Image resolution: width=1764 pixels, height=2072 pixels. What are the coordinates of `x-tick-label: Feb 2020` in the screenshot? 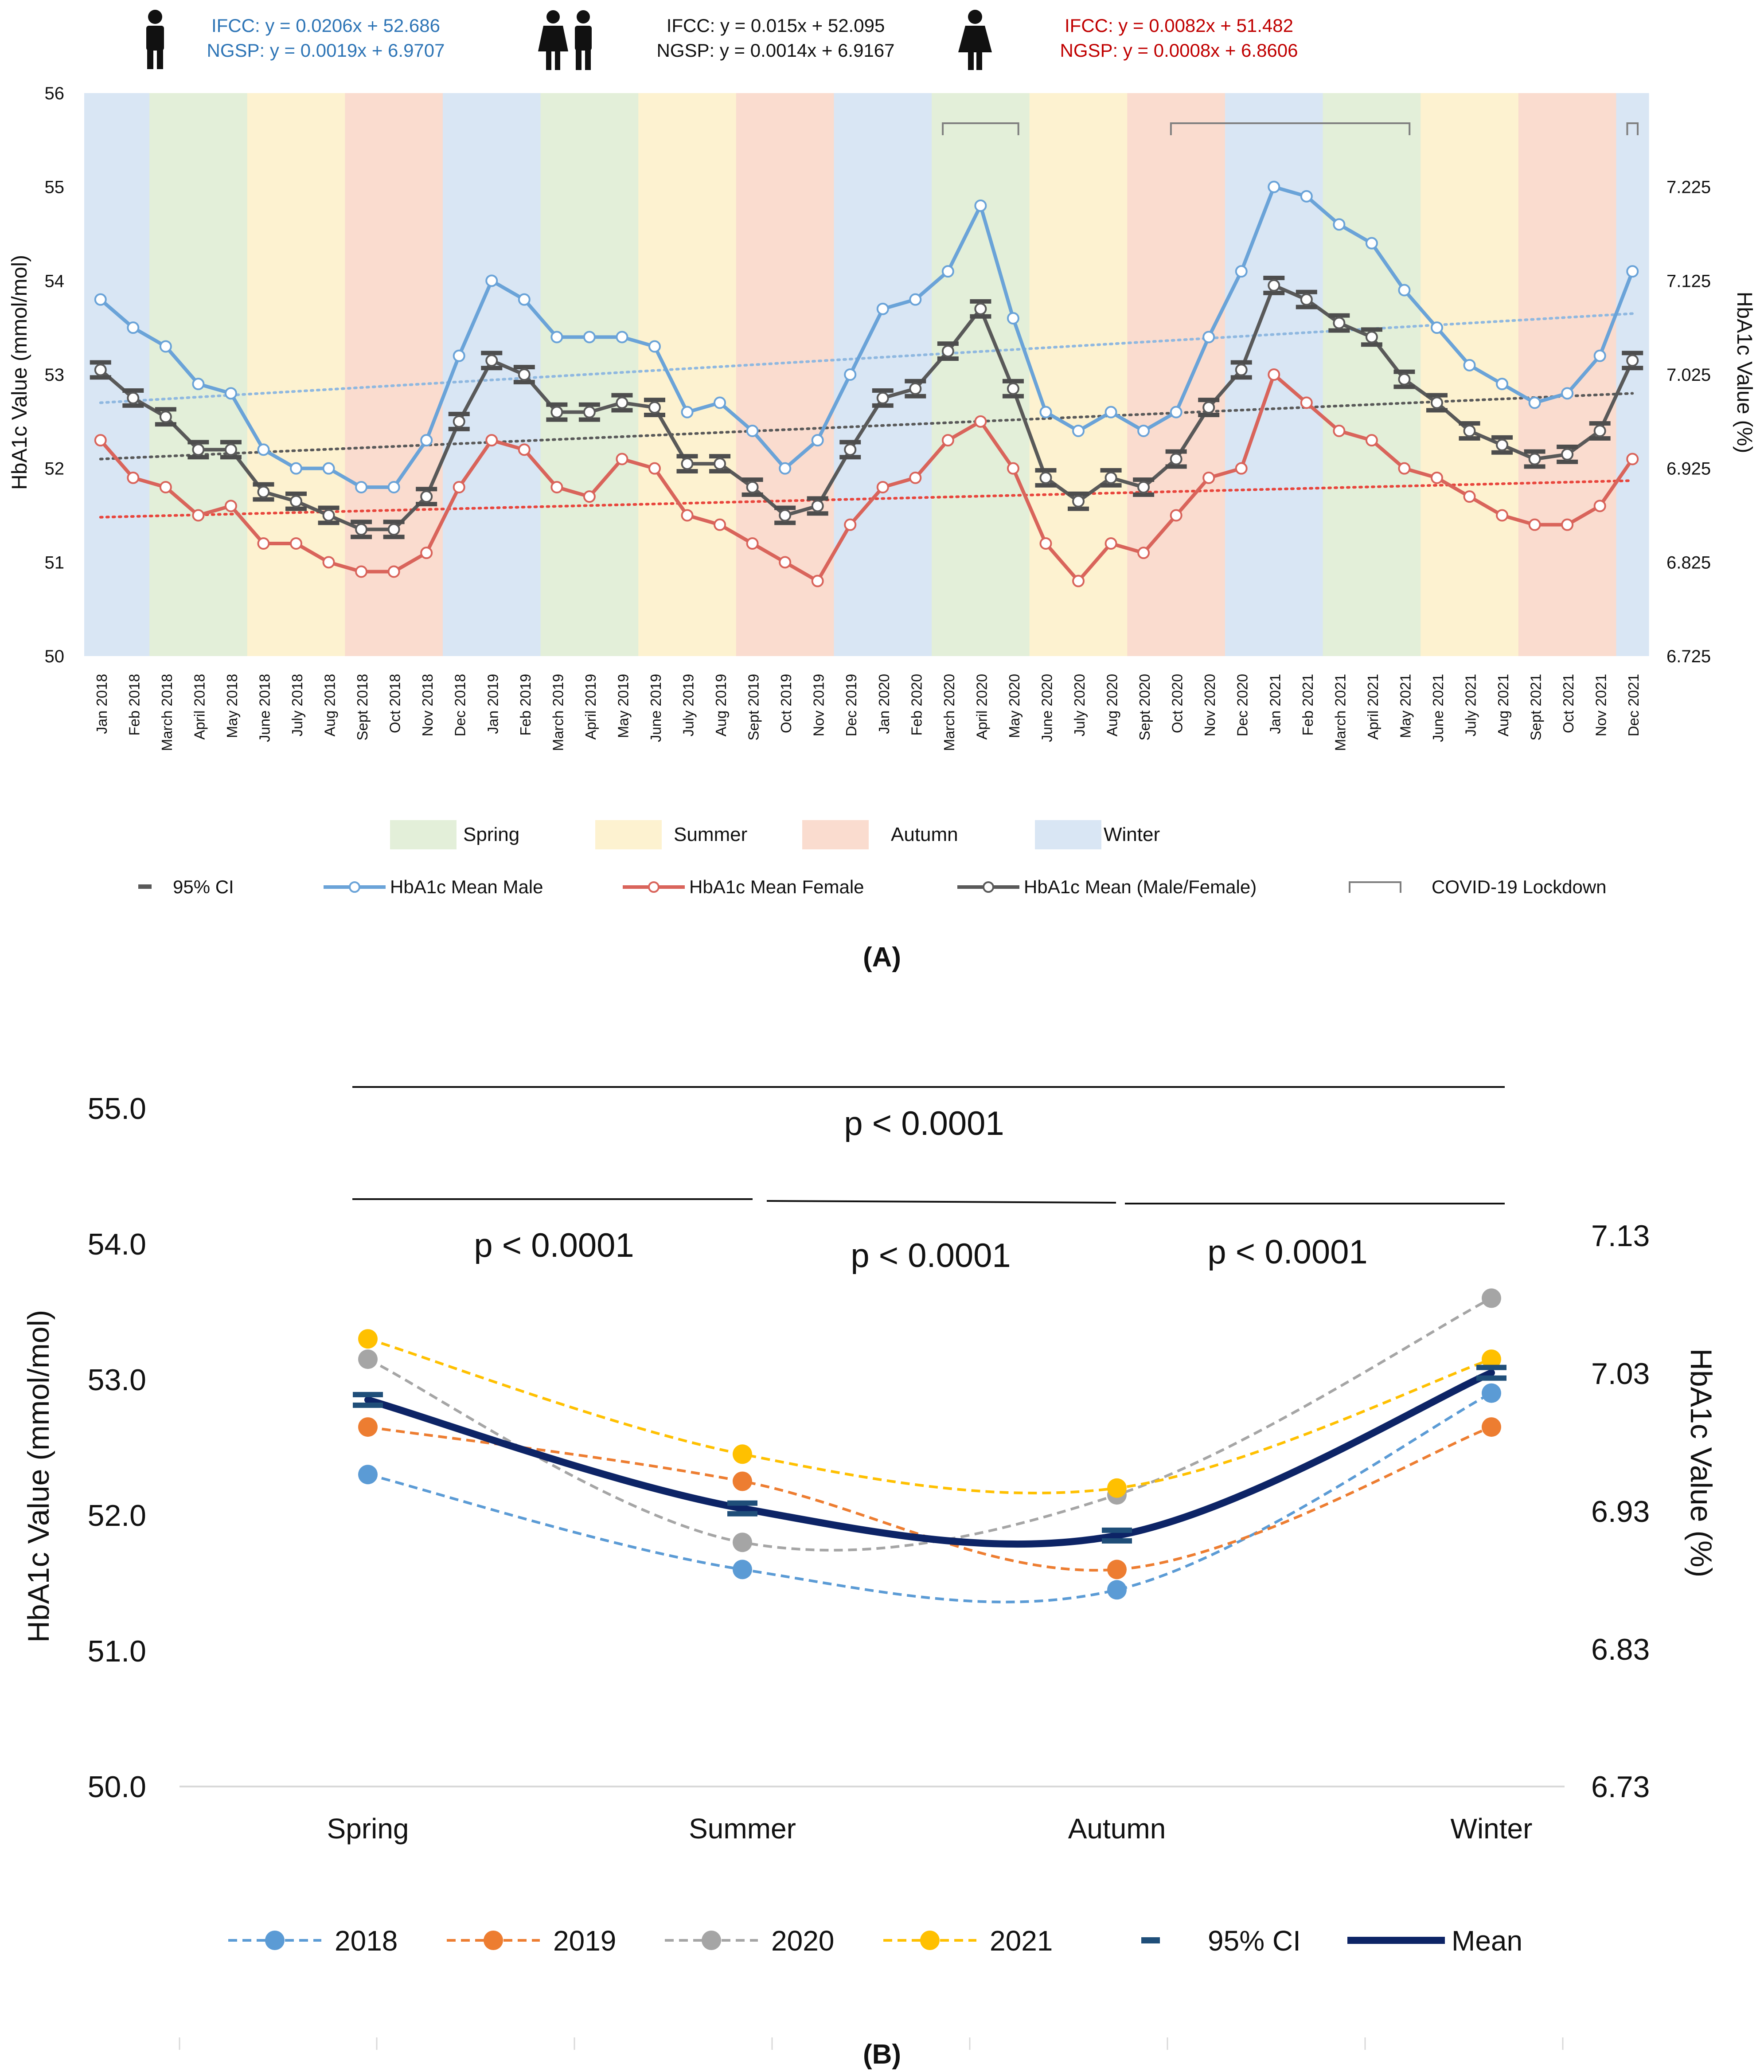 It's located at (916, 704).